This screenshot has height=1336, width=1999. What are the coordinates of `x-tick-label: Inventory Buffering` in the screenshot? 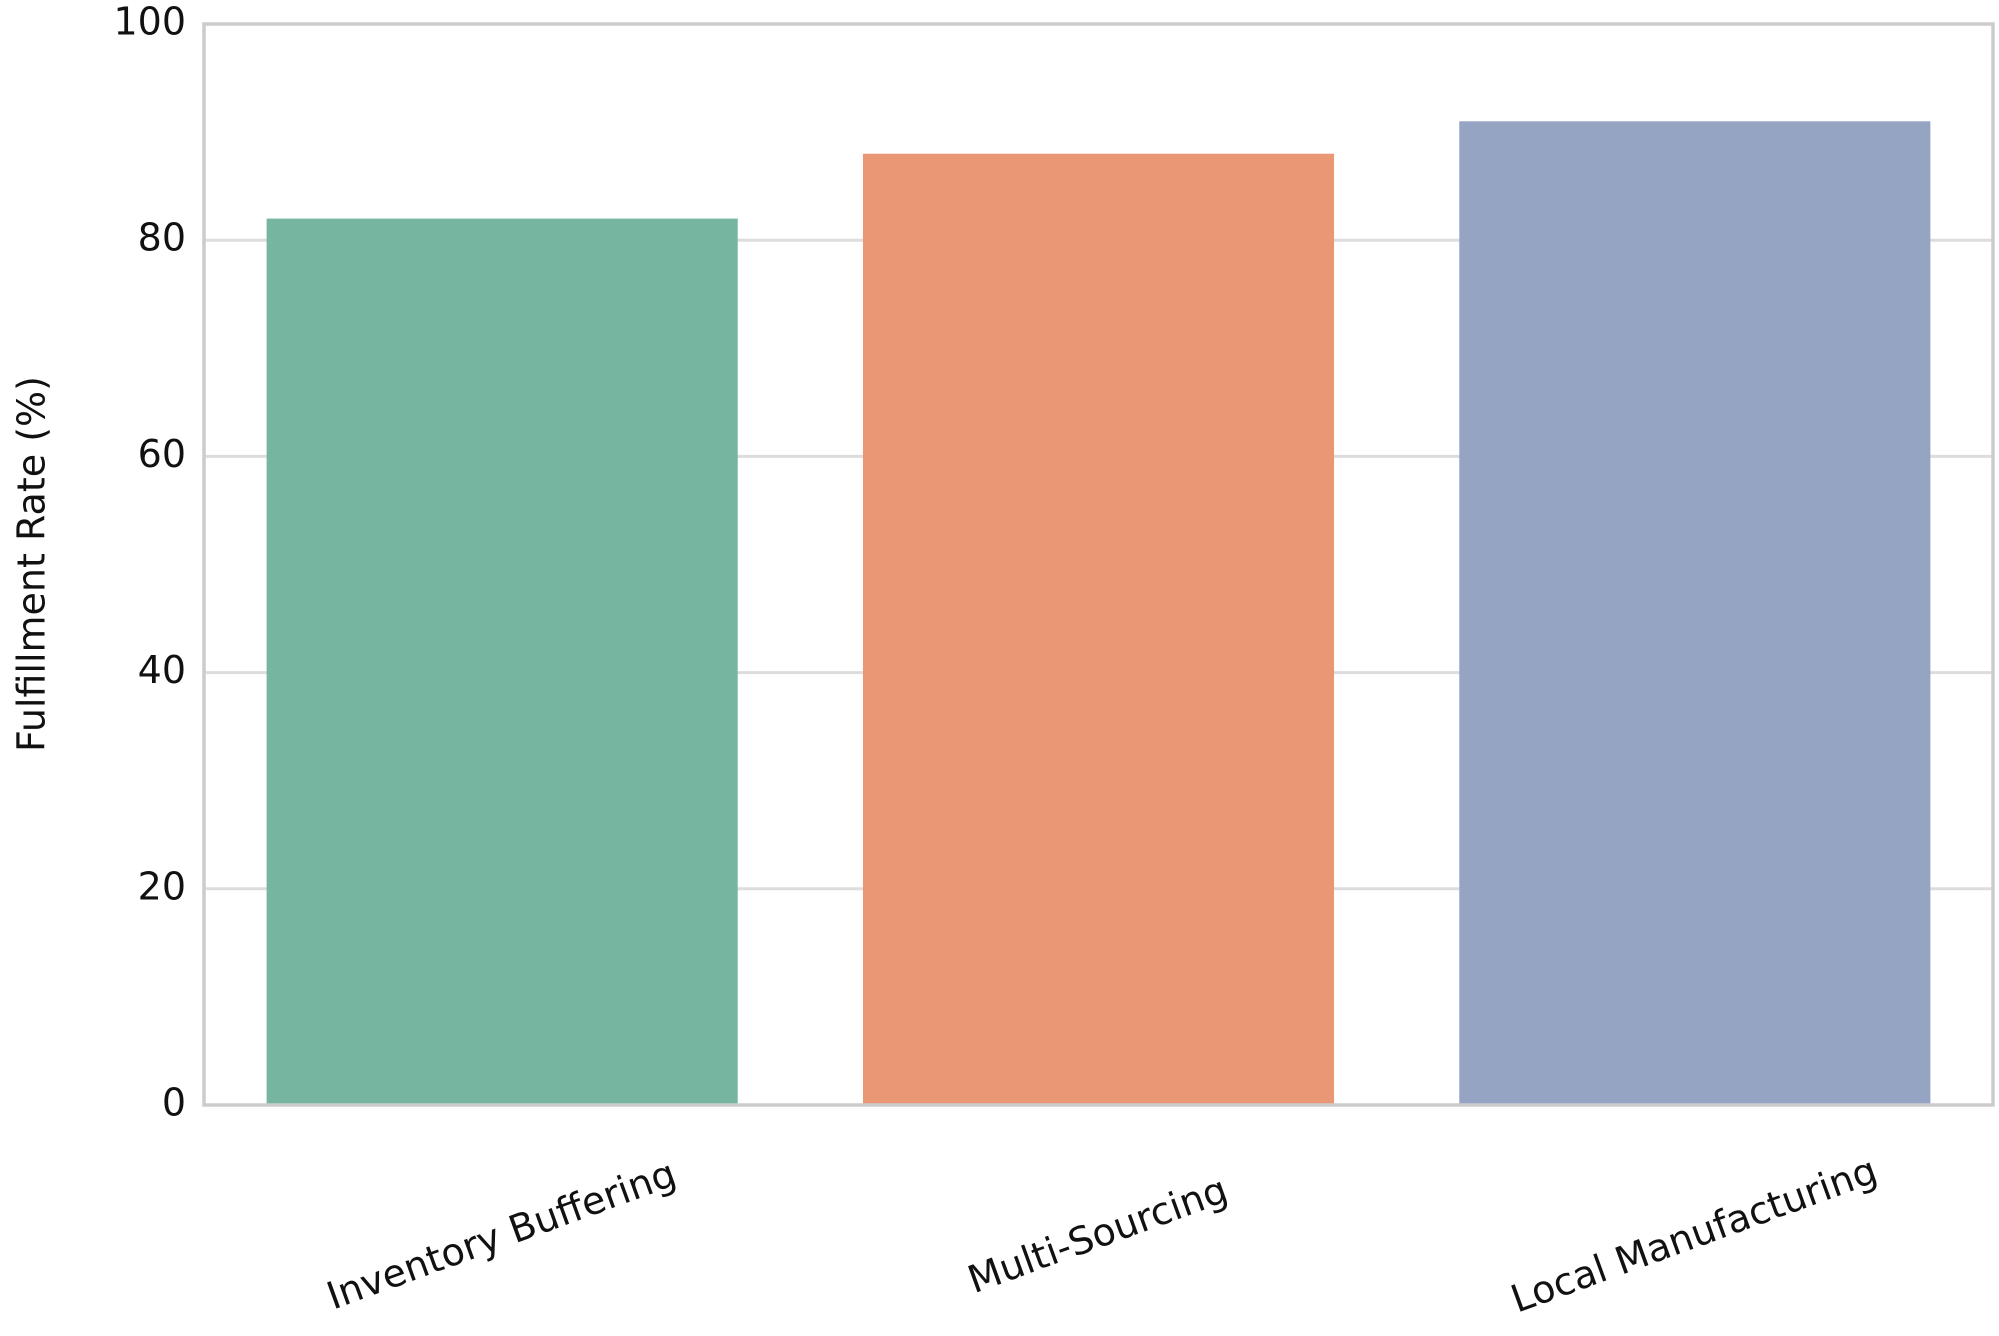 It's located at (501, 1234).